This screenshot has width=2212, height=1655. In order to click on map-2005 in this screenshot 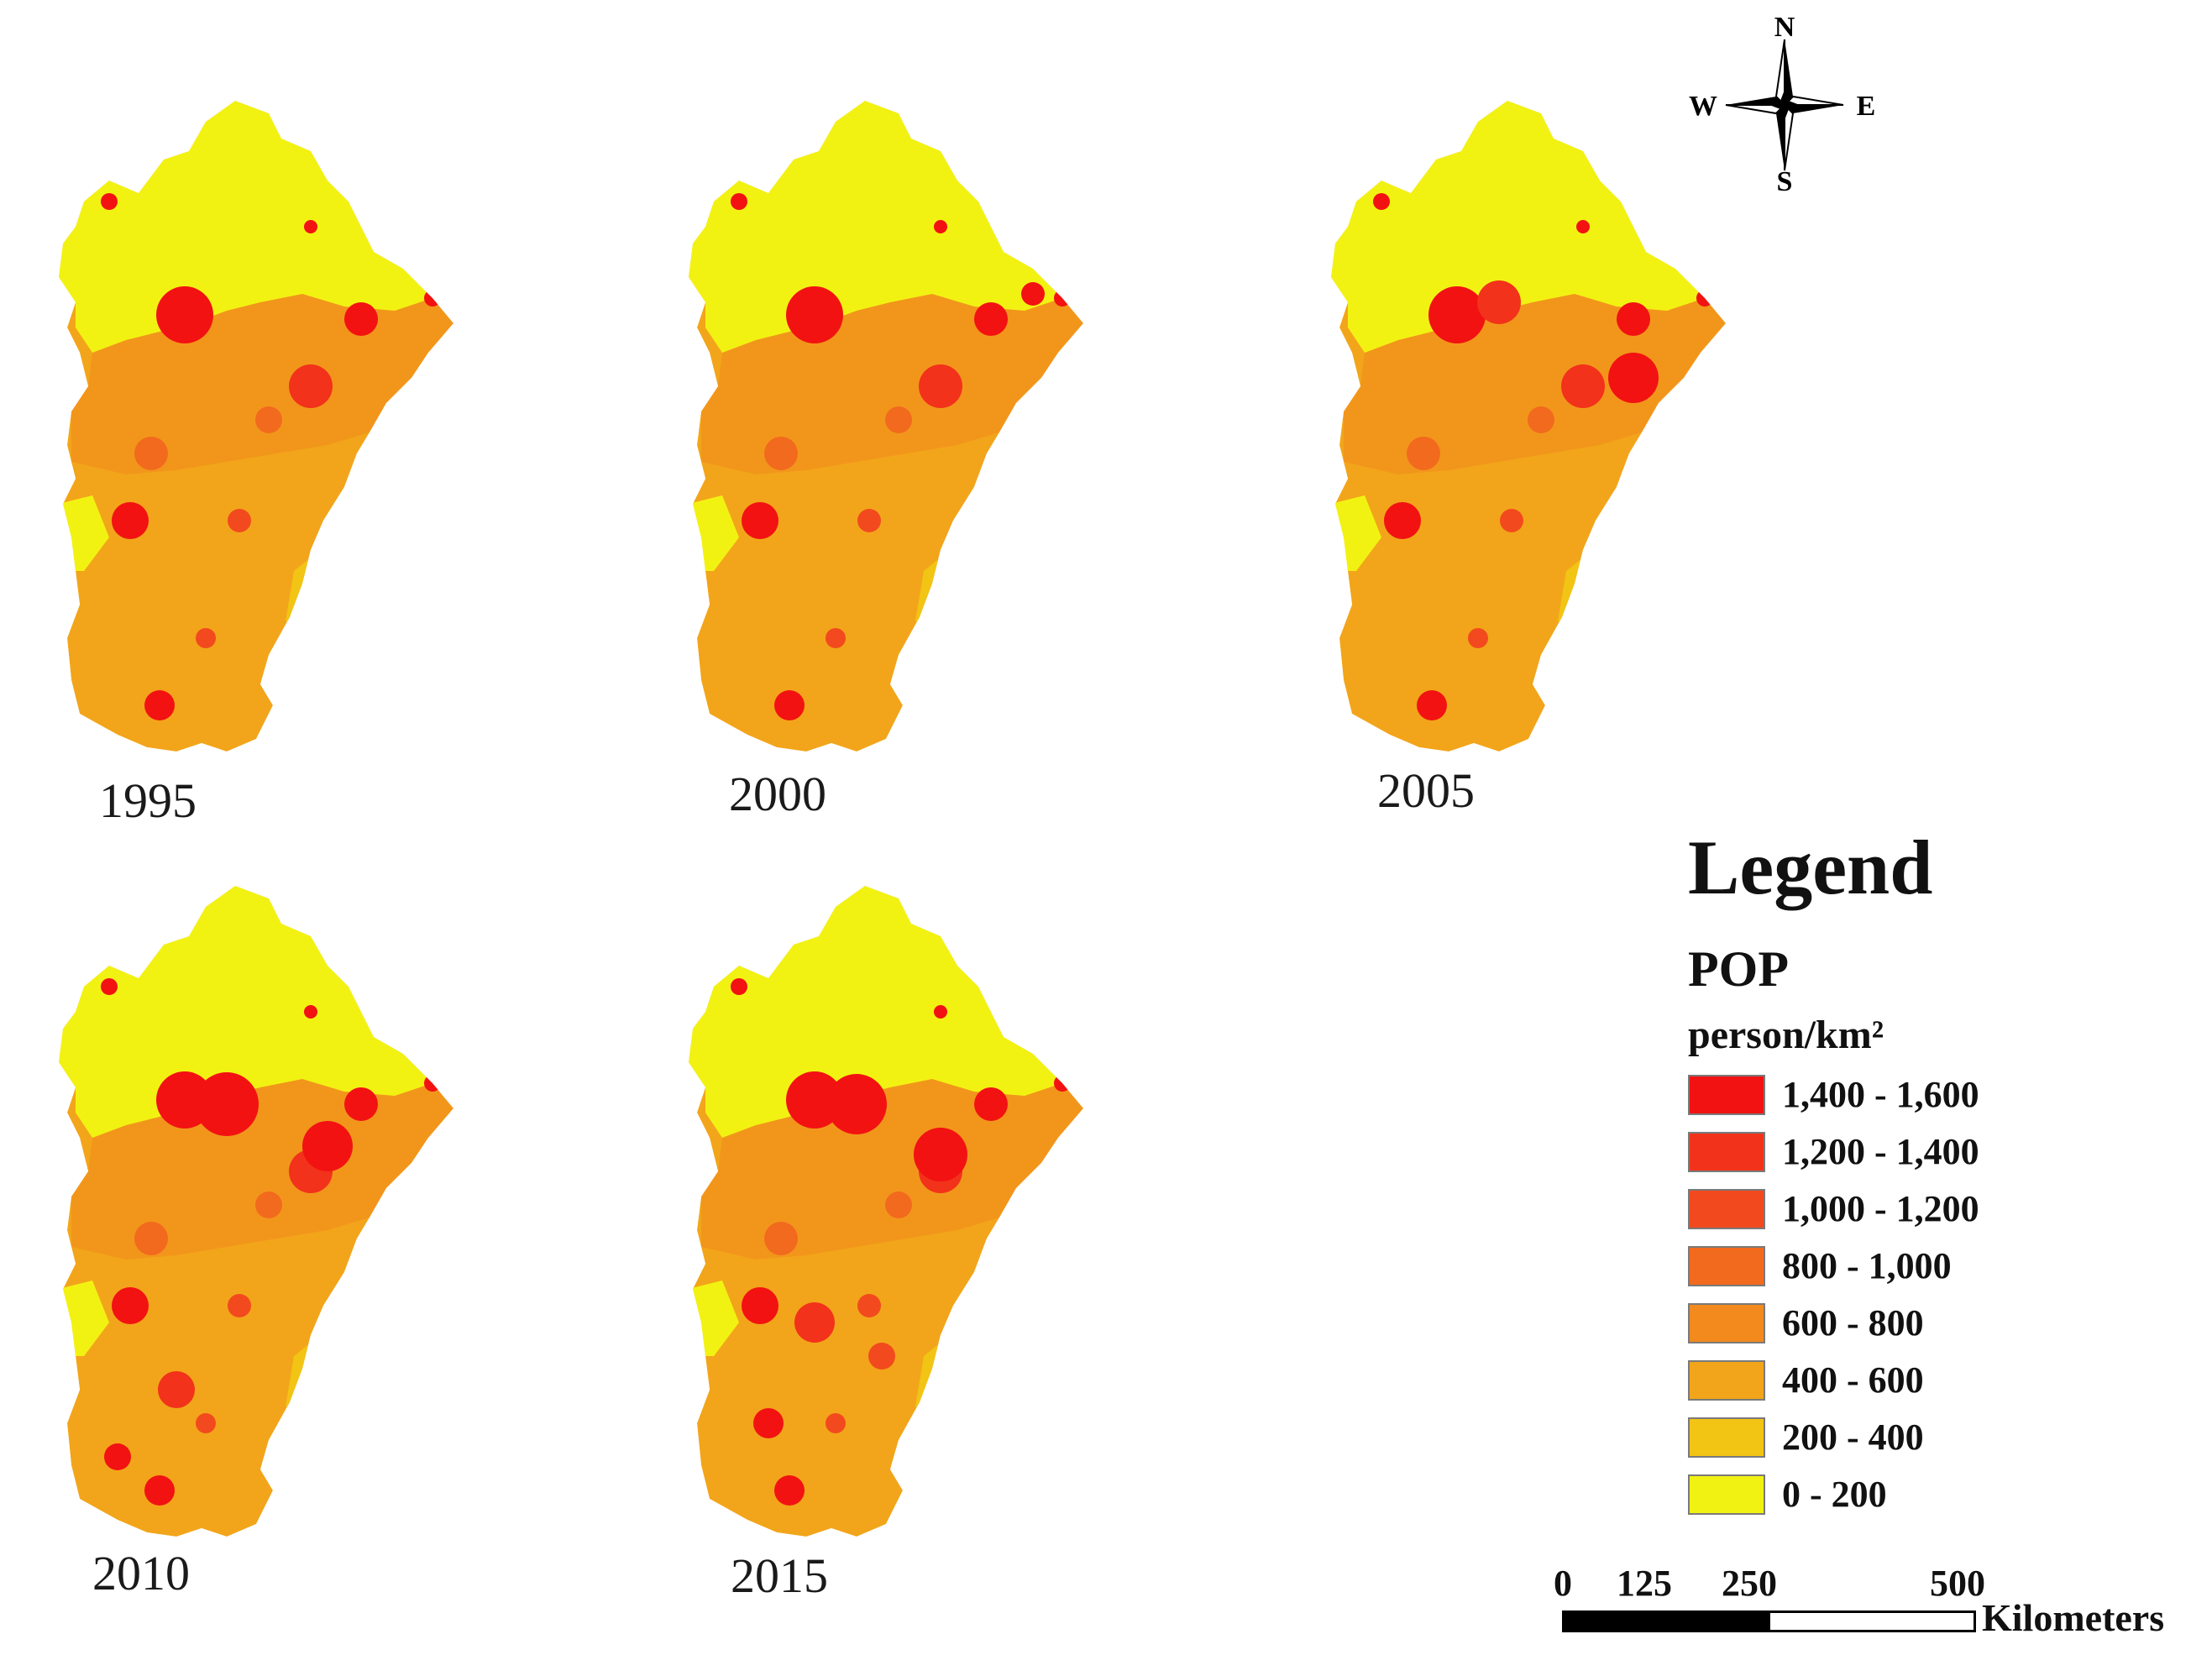, I will do `click(1558, 428)`.